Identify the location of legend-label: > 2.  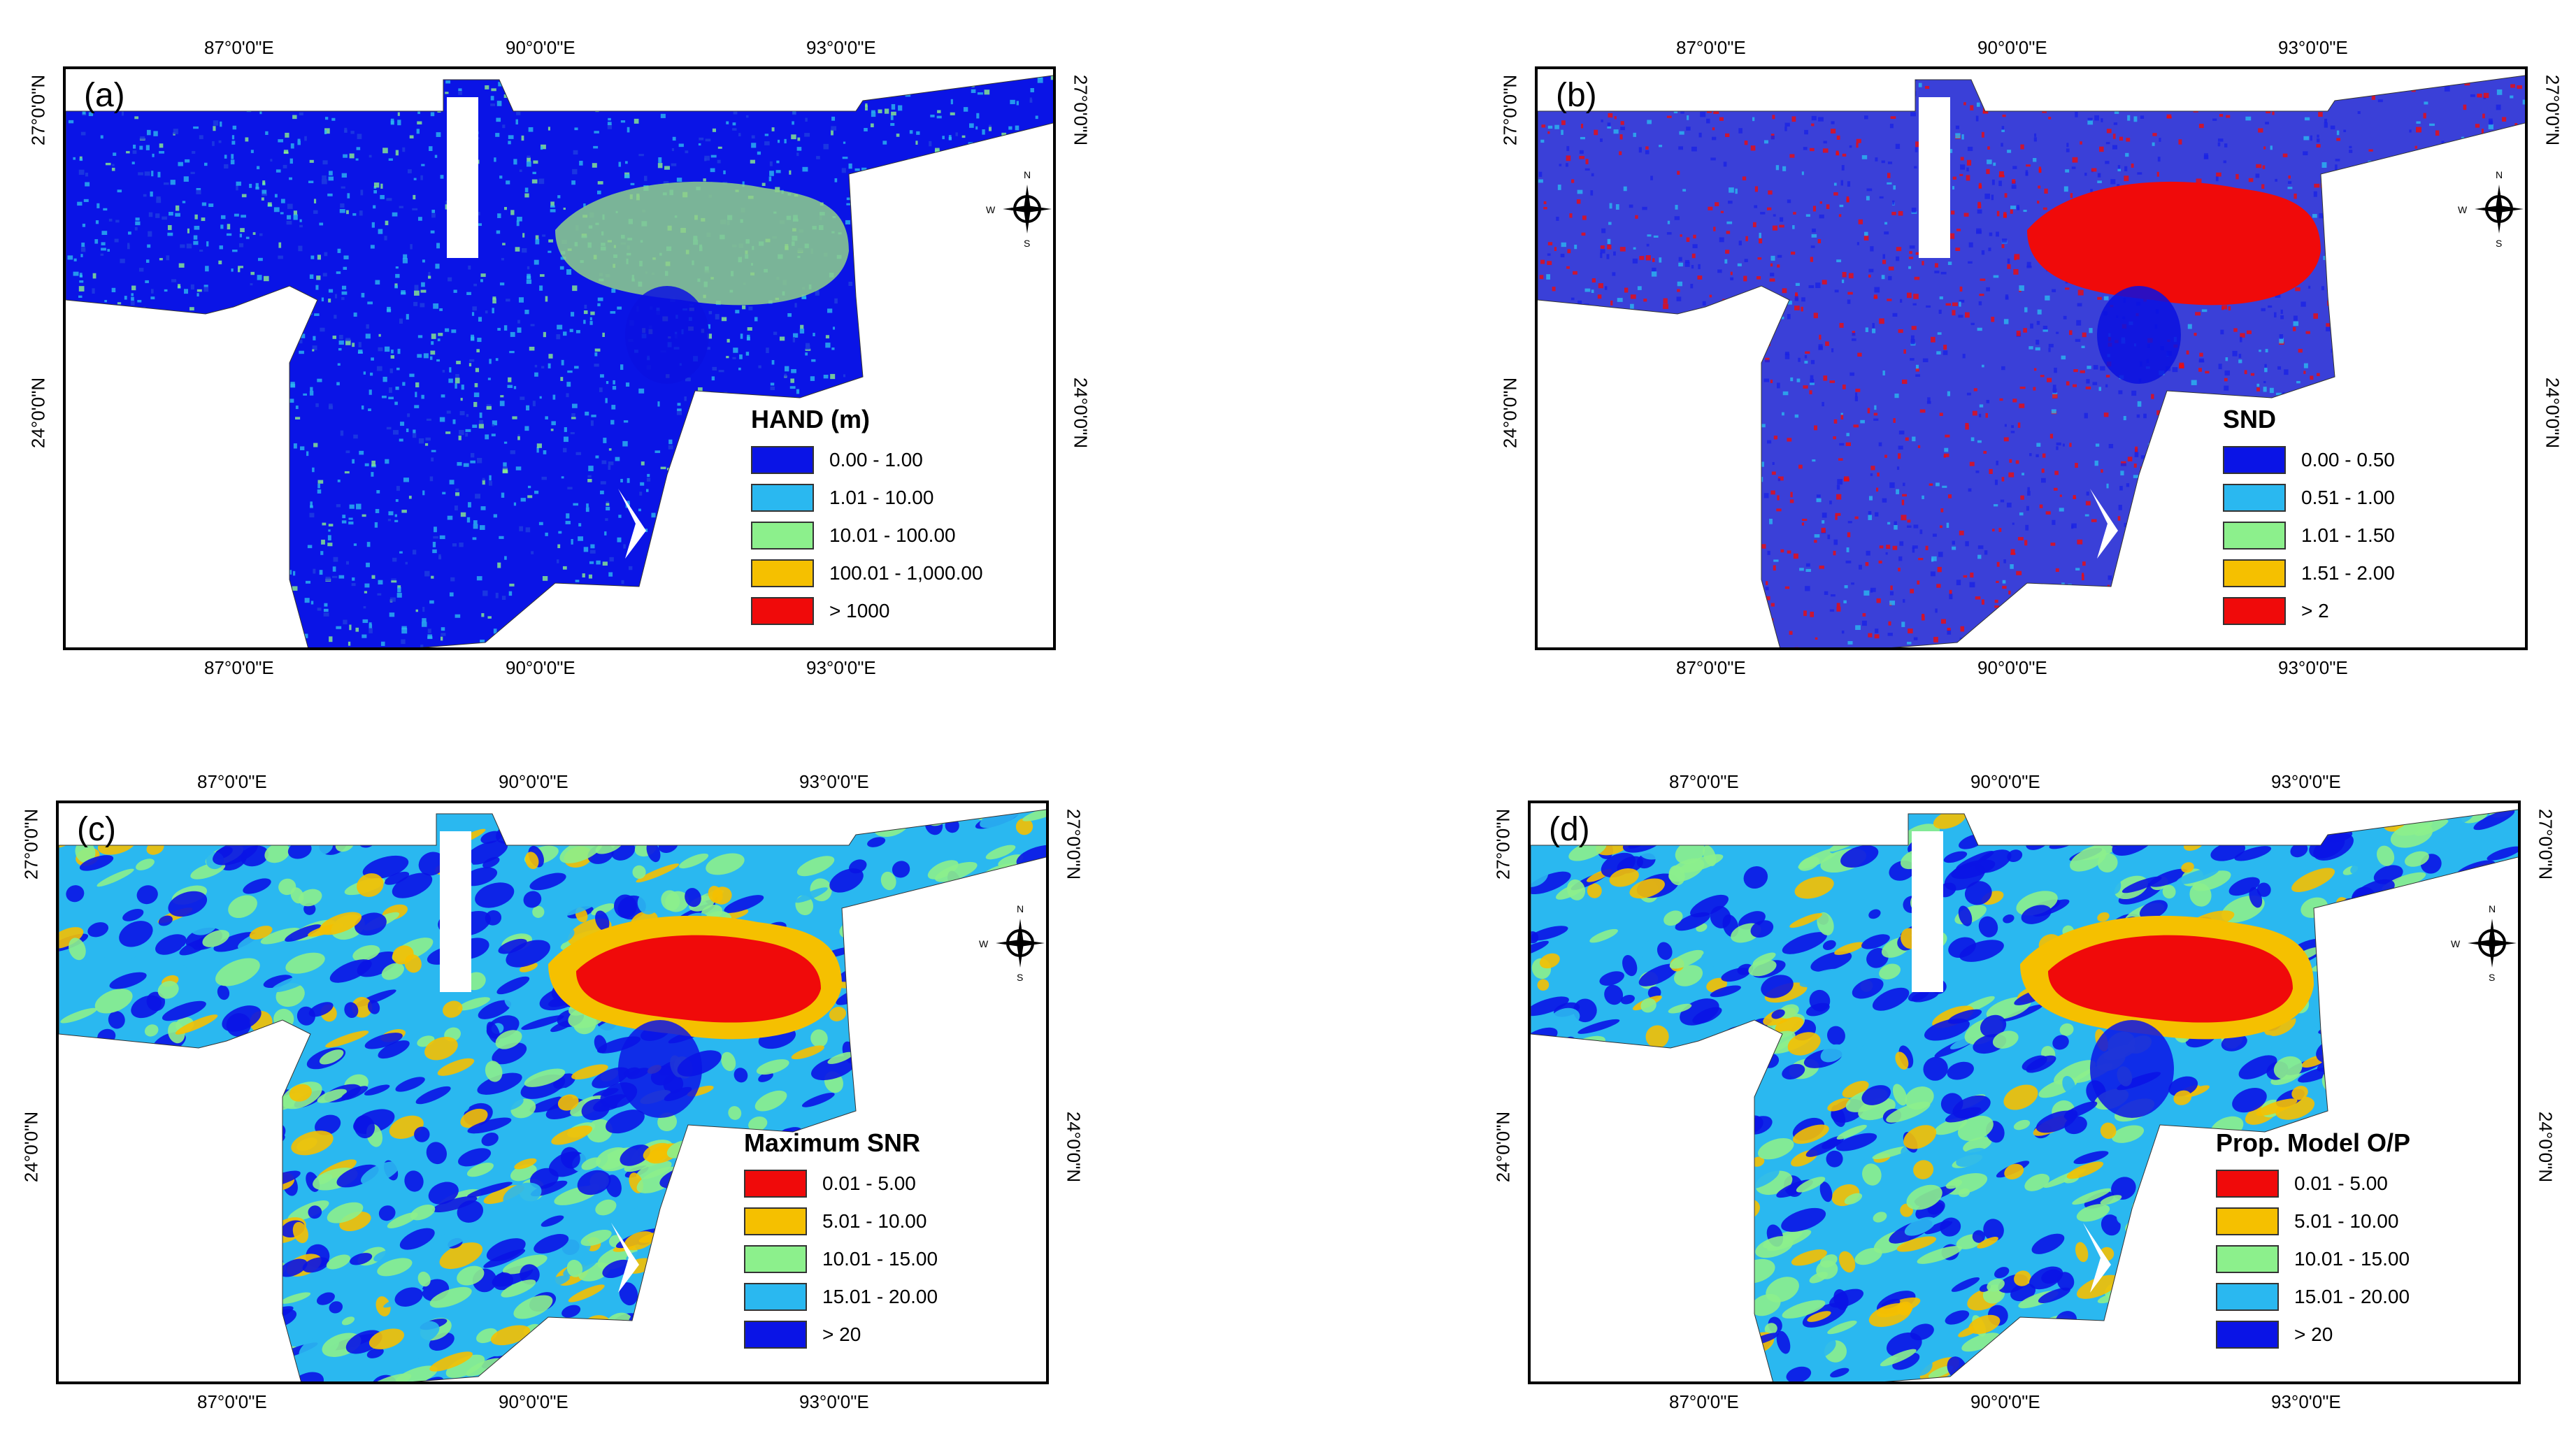
(2315, 611).